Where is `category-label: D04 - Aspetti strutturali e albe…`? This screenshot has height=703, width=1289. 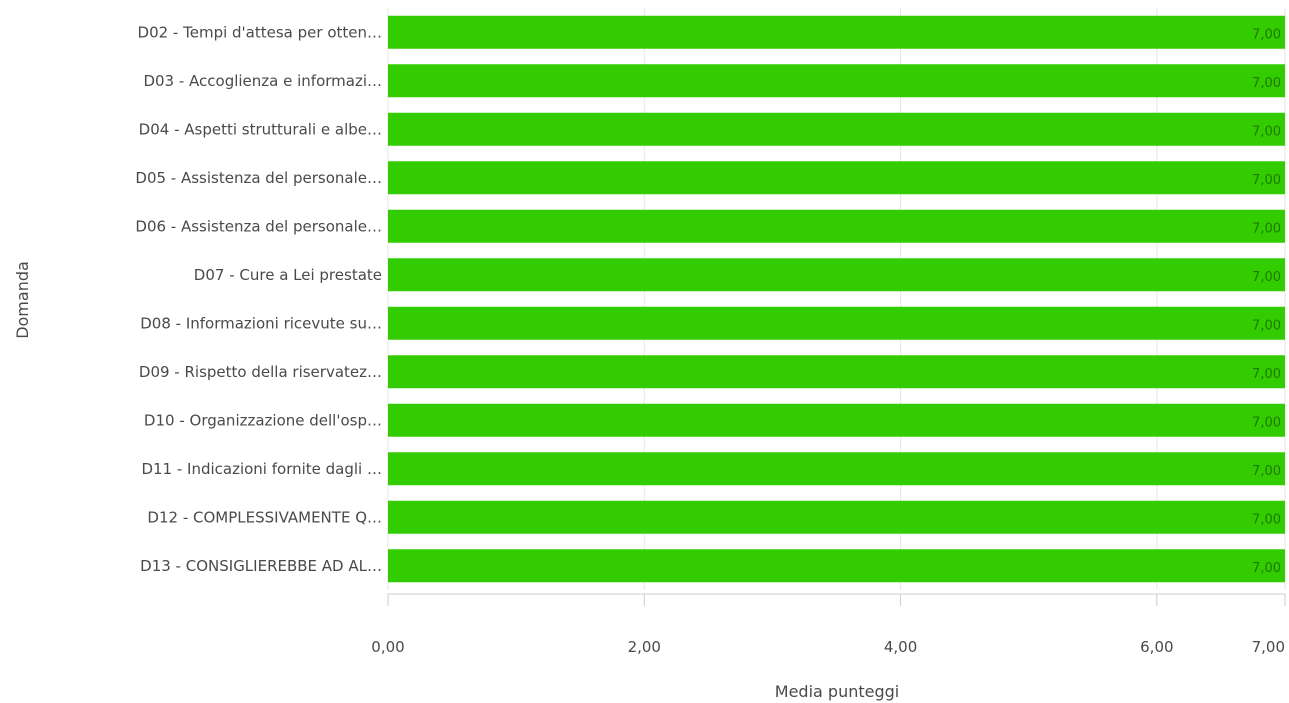
category-label: D04 - Aspetti strutturali e albe… is located at coordinates (260, 129).